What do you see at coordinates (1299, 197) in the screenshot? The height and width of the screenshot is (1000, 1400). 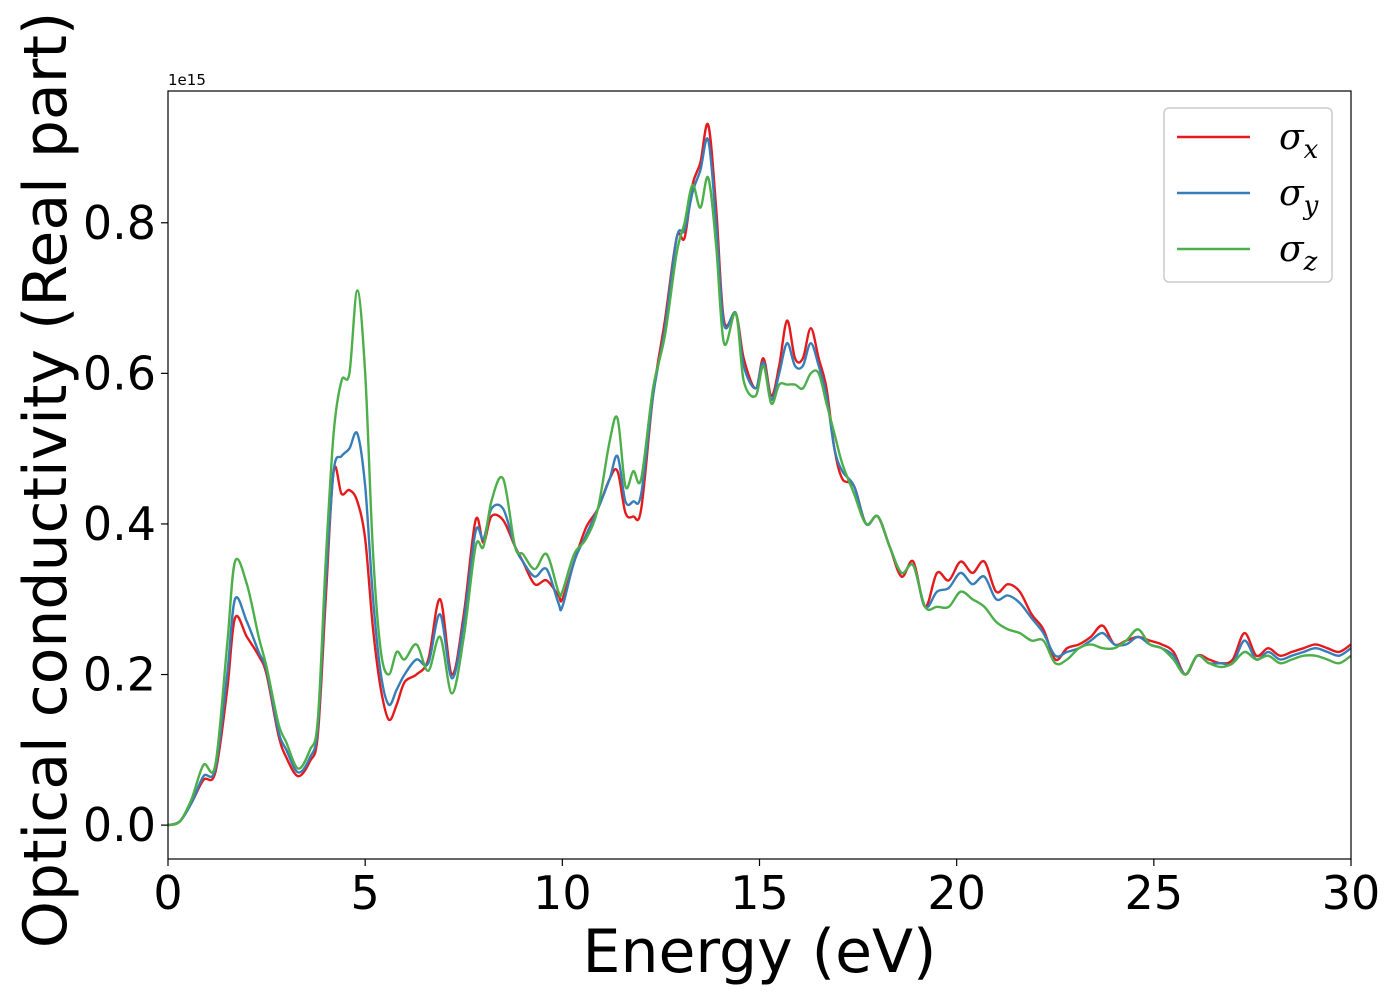 I see `legend-label-y: σy` at bounding box center [1299, 197].